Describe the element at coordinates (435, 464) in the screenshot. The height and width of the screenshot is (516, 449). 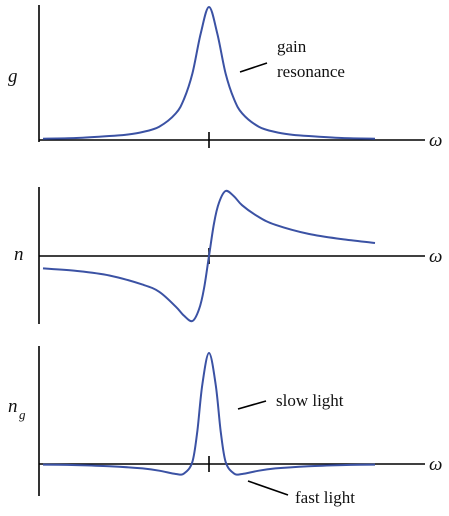
I see `xlabel-omega-3: ω` at that location.